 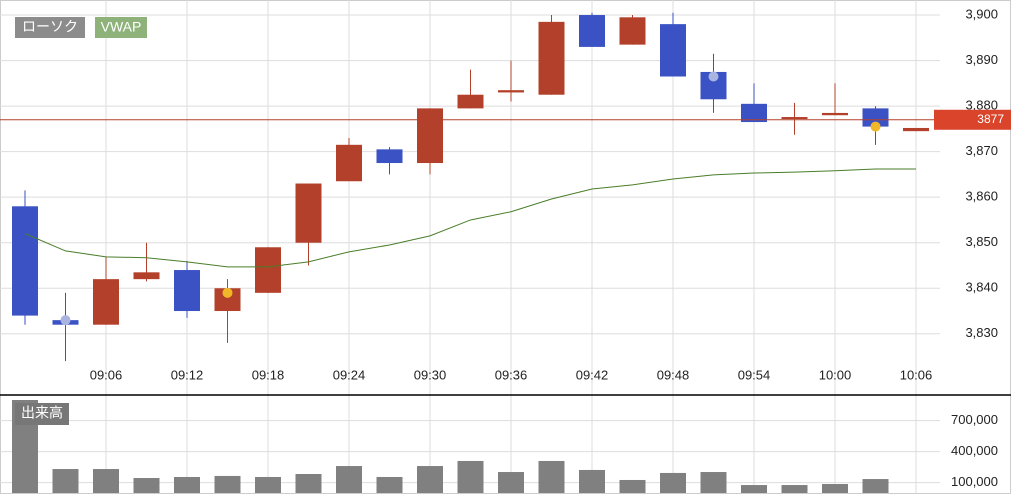 I want to click on y-tick-label: 400,000, so click(x=974, y=450).